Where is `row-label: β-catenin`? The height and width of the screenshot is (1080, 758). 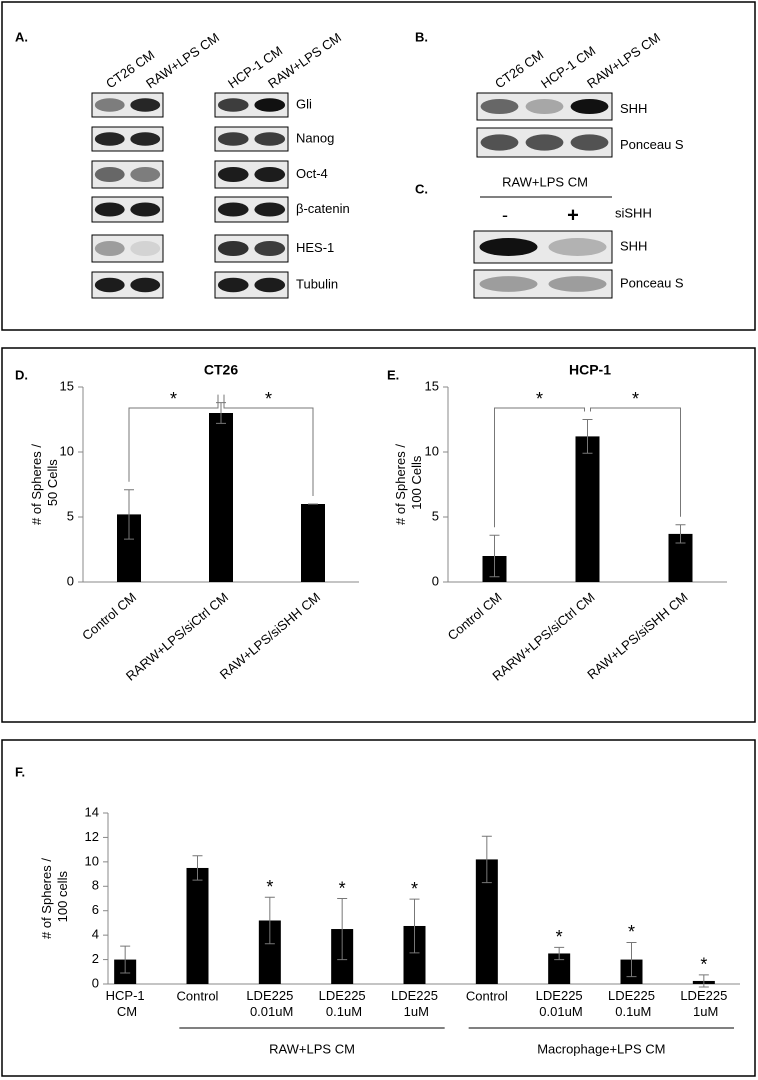 row-label: β-catenin is located at coordinates (323, 208).